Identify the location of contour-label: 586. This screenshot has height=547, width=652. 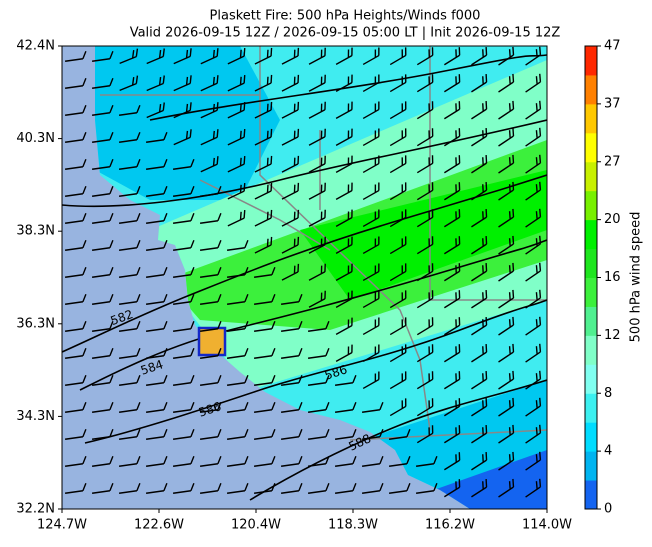
(210, 409).